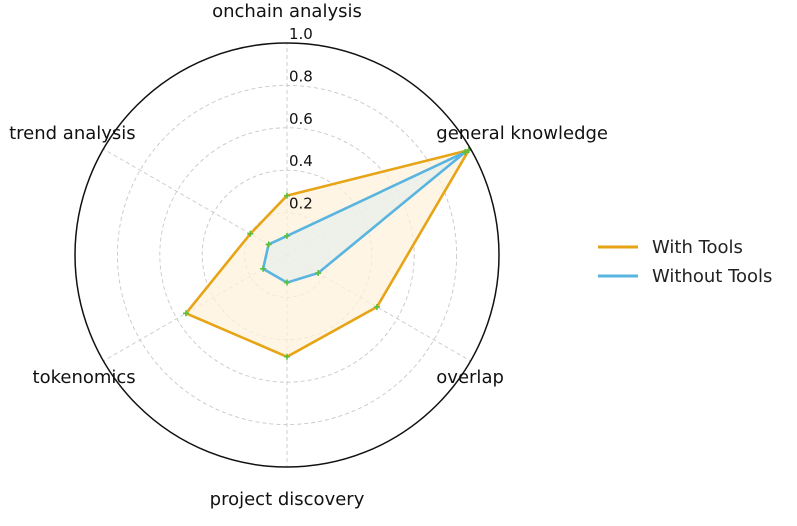  Describe the element at coordinates (685, 262) in the screenshot. I see `legend: With Tools Without Tools` at that location.